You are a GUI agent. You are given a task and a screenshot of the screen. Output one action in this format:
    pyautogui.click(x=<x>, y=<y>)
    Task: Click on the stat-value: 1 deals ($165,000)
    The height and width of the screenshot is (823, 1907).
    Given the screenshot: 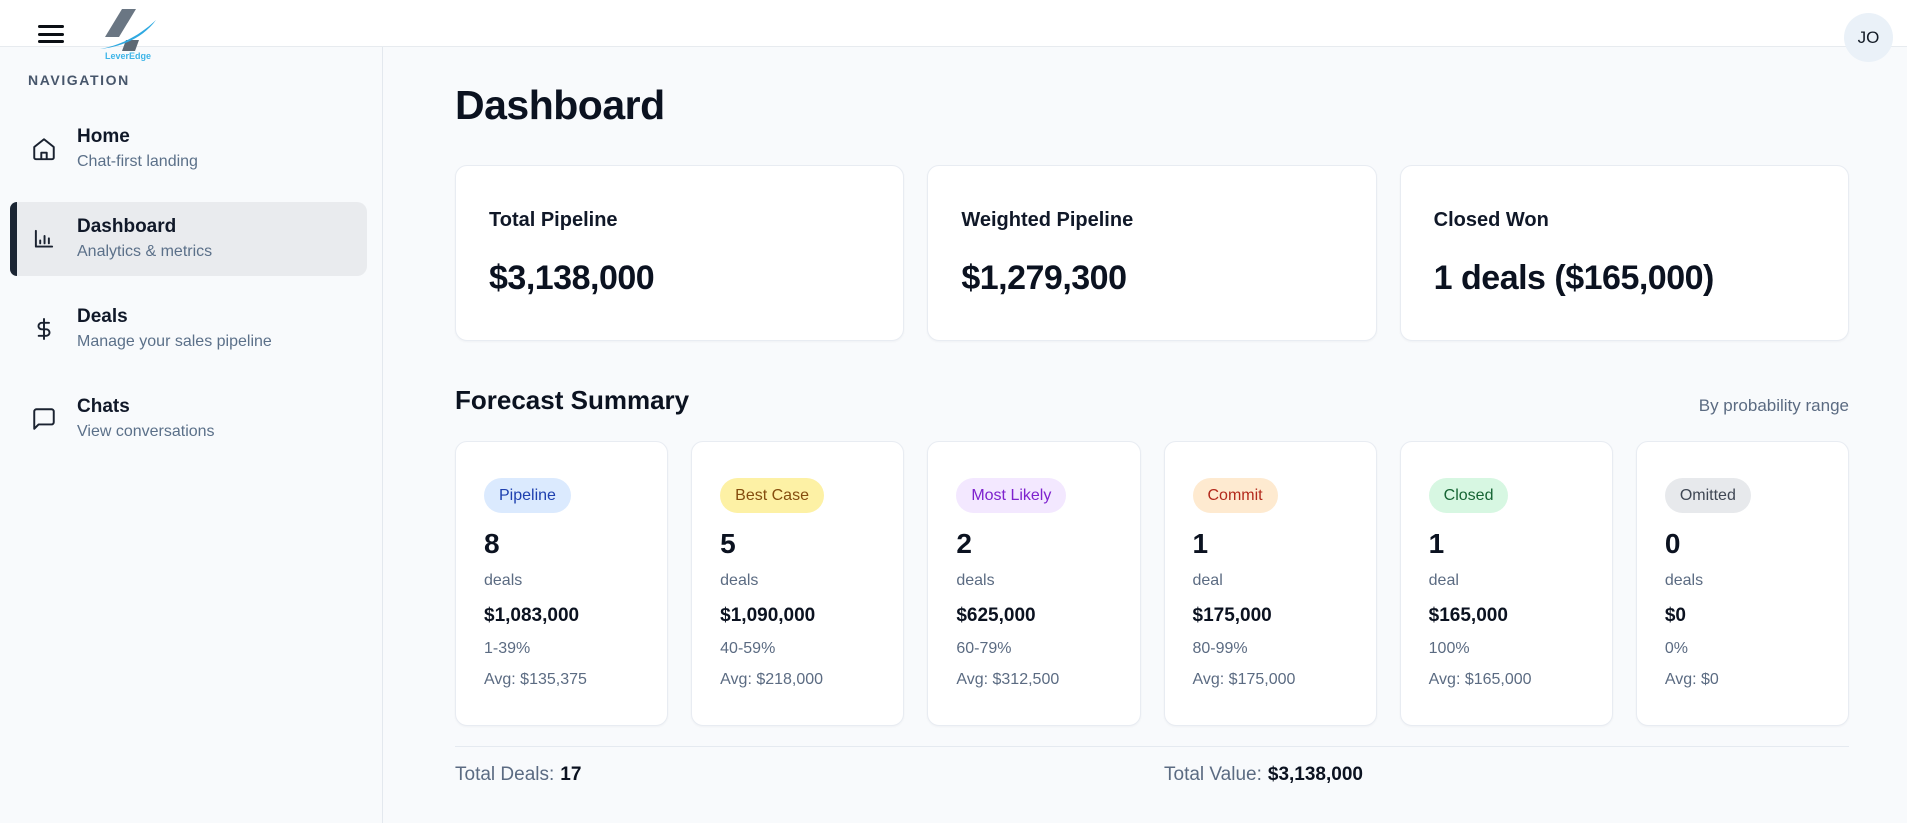 What is the action you would take?
    pyautogui.click(x=1574, y=278)
    